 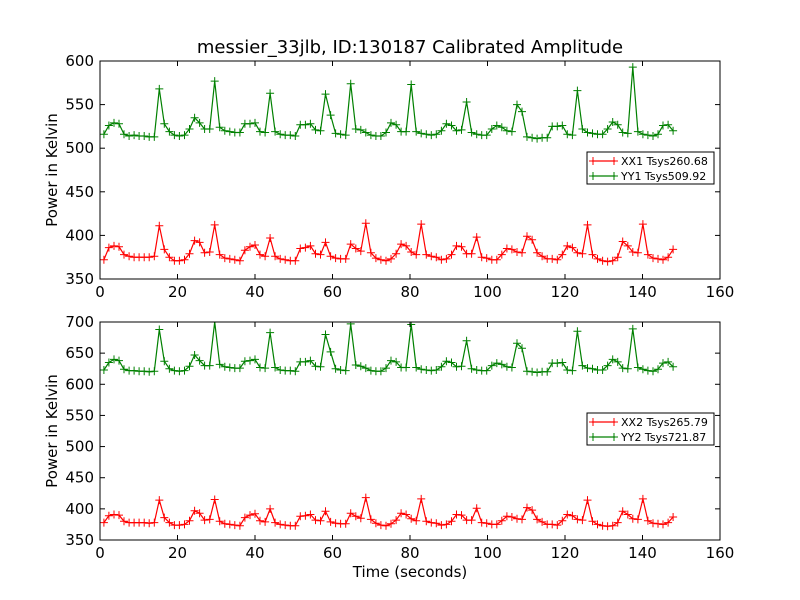 I want to click on y-axis-label: Power in Kelvin, so click(x=52, y=170).